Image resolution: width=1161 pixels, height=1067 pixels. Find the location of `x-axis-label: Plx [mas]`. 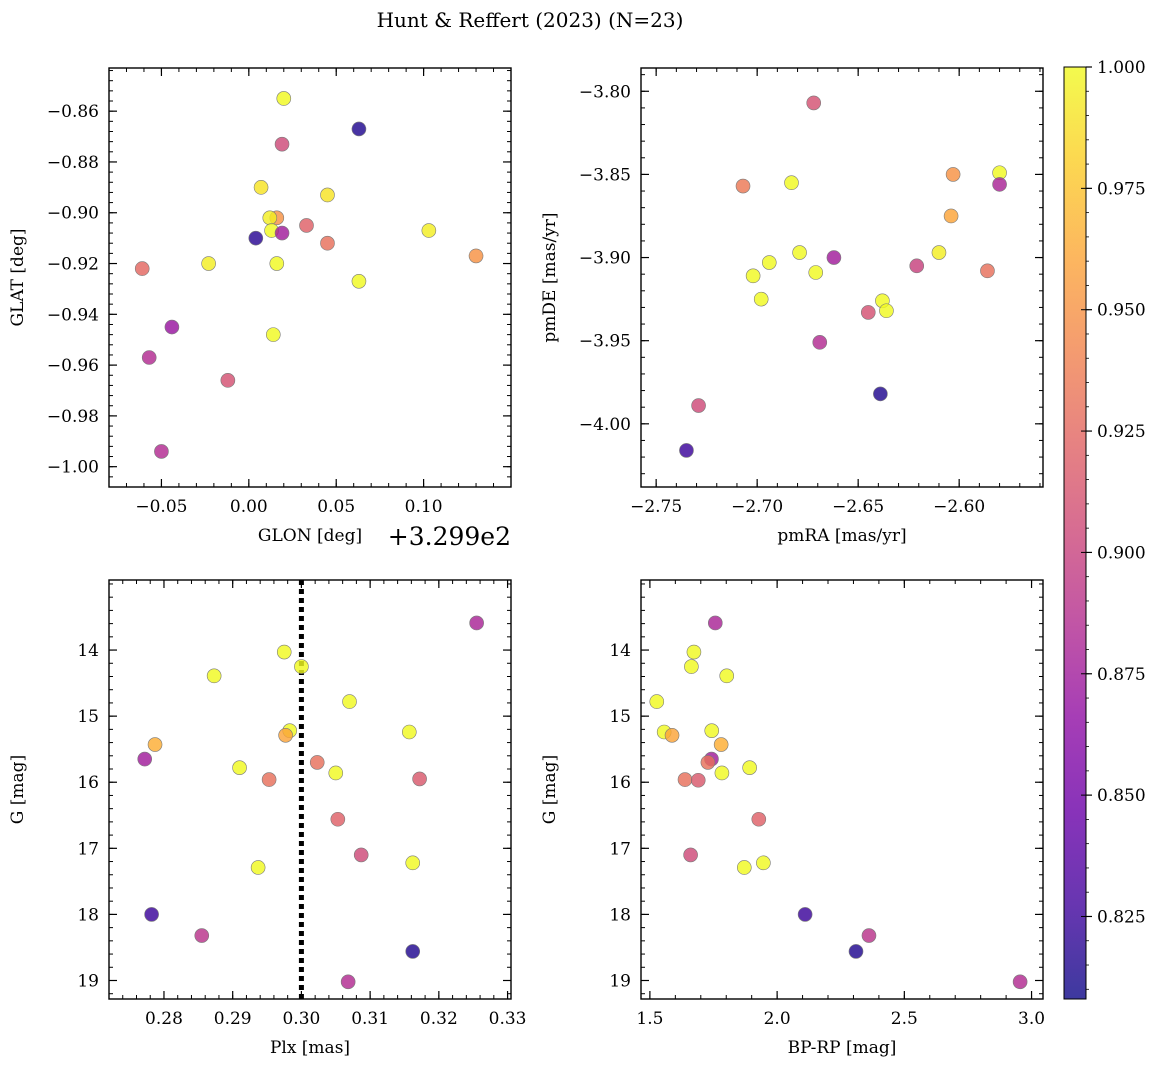

x-axis-label: Plx [mas] is located at coordinates (310, 1048).